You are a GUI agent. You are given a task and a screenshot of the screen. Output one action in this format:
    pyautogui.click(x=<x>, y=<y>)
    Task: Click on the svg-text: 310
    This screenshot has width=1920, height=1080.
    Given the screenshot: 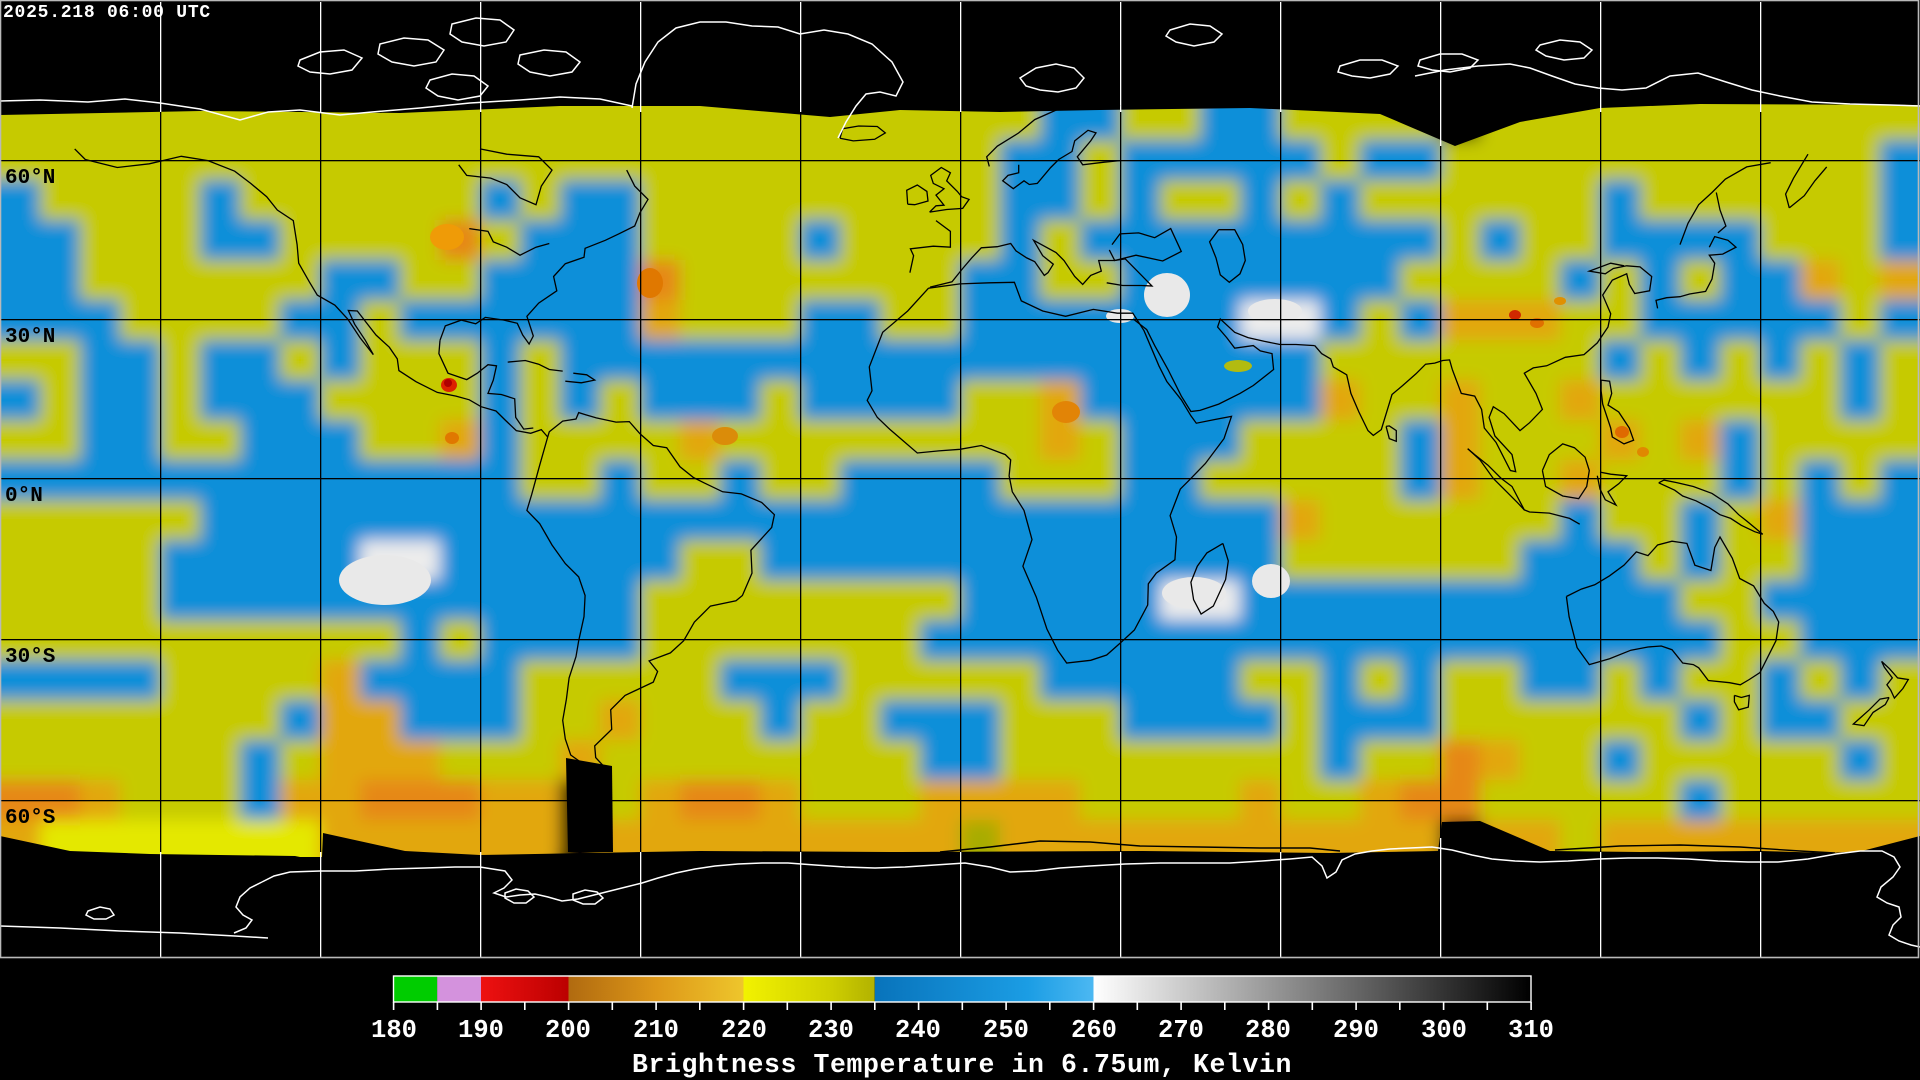 What is the action you would take?
    pyautogui.click(x=1531, y=1030)
    